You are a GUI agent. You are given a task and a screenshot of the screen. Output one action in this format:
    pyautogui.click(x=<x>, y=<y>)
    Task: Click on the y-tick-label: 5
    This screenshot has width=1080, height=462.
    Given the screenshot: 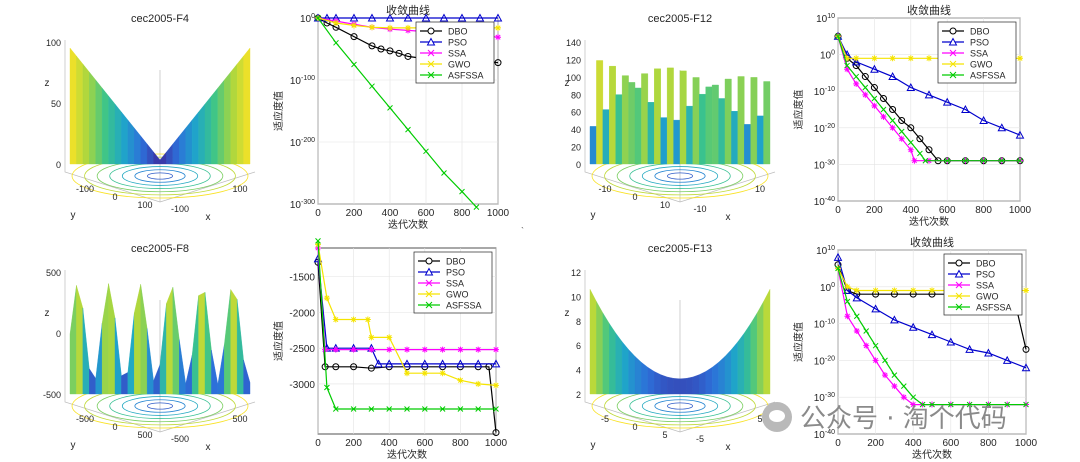 What is the action you would take?
    pyautogui.click(x=664, y=435)
    